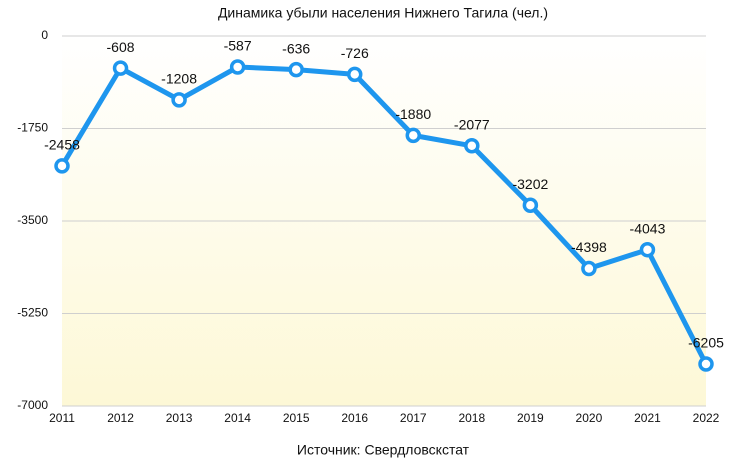 This screenshot has width=745, height=471. Describe the element at coordinates (647, 418) in the screenshot. I see `x-tick-label: 2021` at that location.